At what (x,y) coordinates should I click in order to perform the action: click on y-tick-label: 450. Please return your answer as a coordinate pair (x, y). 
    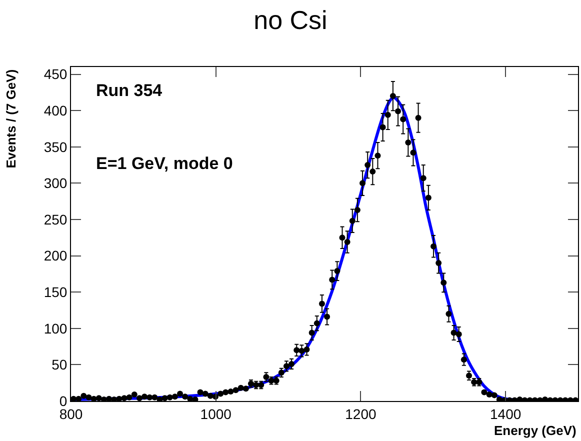
    Looking at the image, I should click on (56, 74).